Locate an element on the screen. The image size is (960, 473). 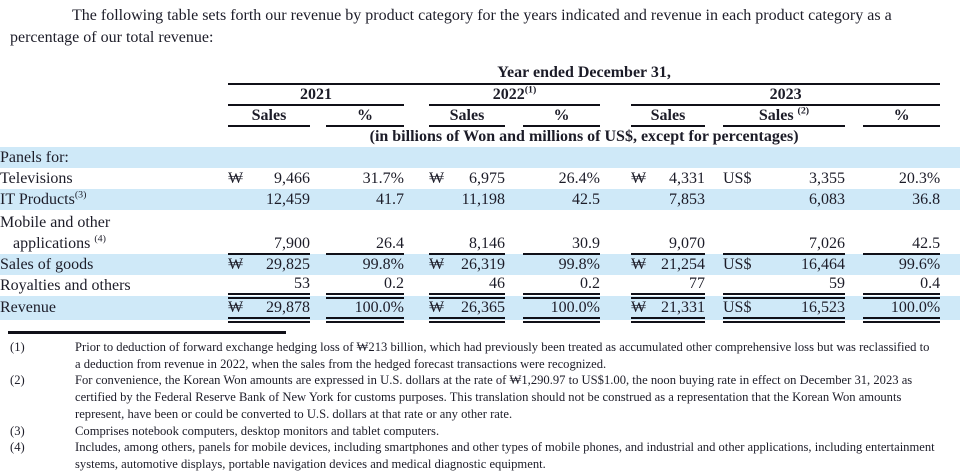
sales-won-2023: 77 is located at coordinates (679, 287).